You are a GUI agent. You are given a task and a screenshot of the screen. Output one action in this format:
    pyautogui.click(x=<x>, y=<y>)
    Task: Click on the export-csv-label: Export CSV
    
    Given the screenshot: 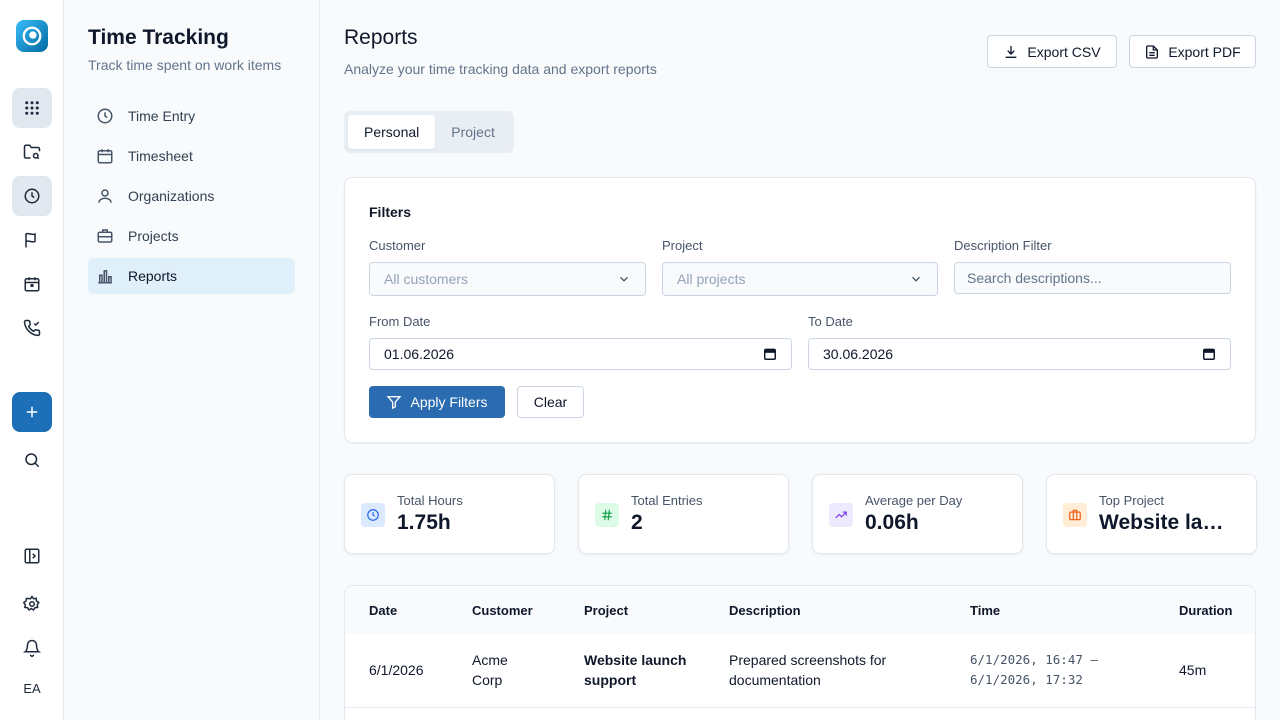 What is the action you would take?
    pyautogui.click(x=1064, y=51)
    